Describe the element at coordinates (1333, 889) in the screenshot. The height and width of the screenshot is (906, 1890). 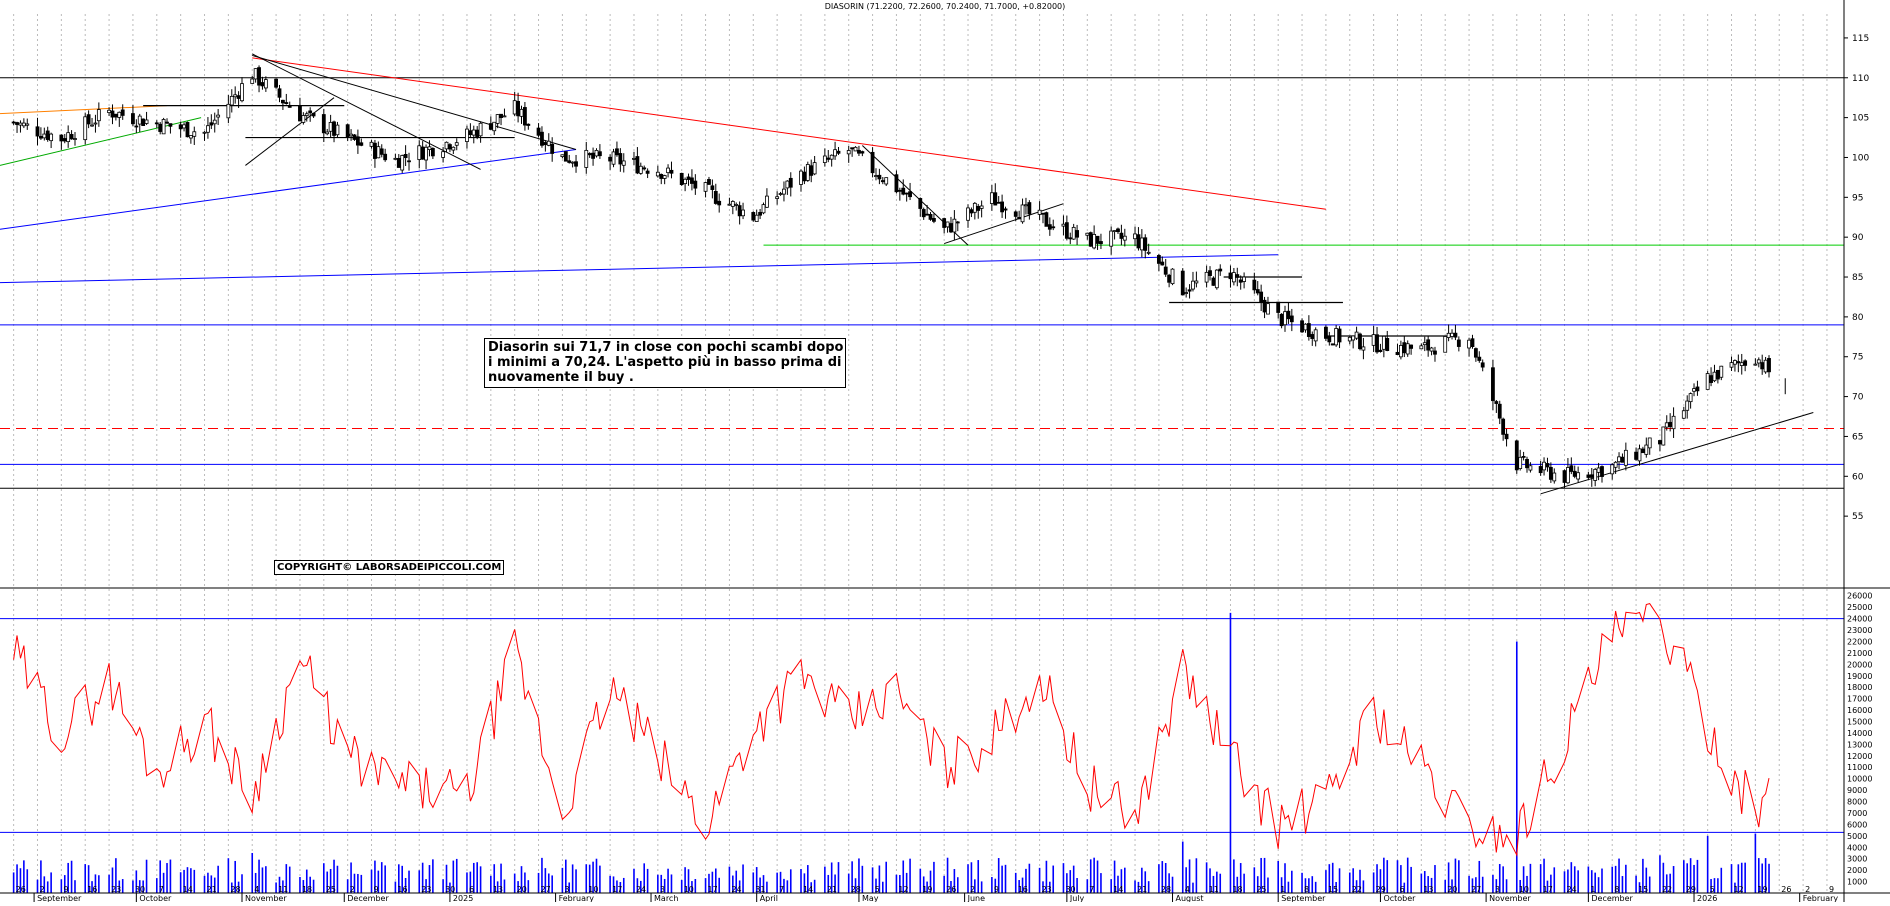
I see `x-tick-label: 15` at that location.